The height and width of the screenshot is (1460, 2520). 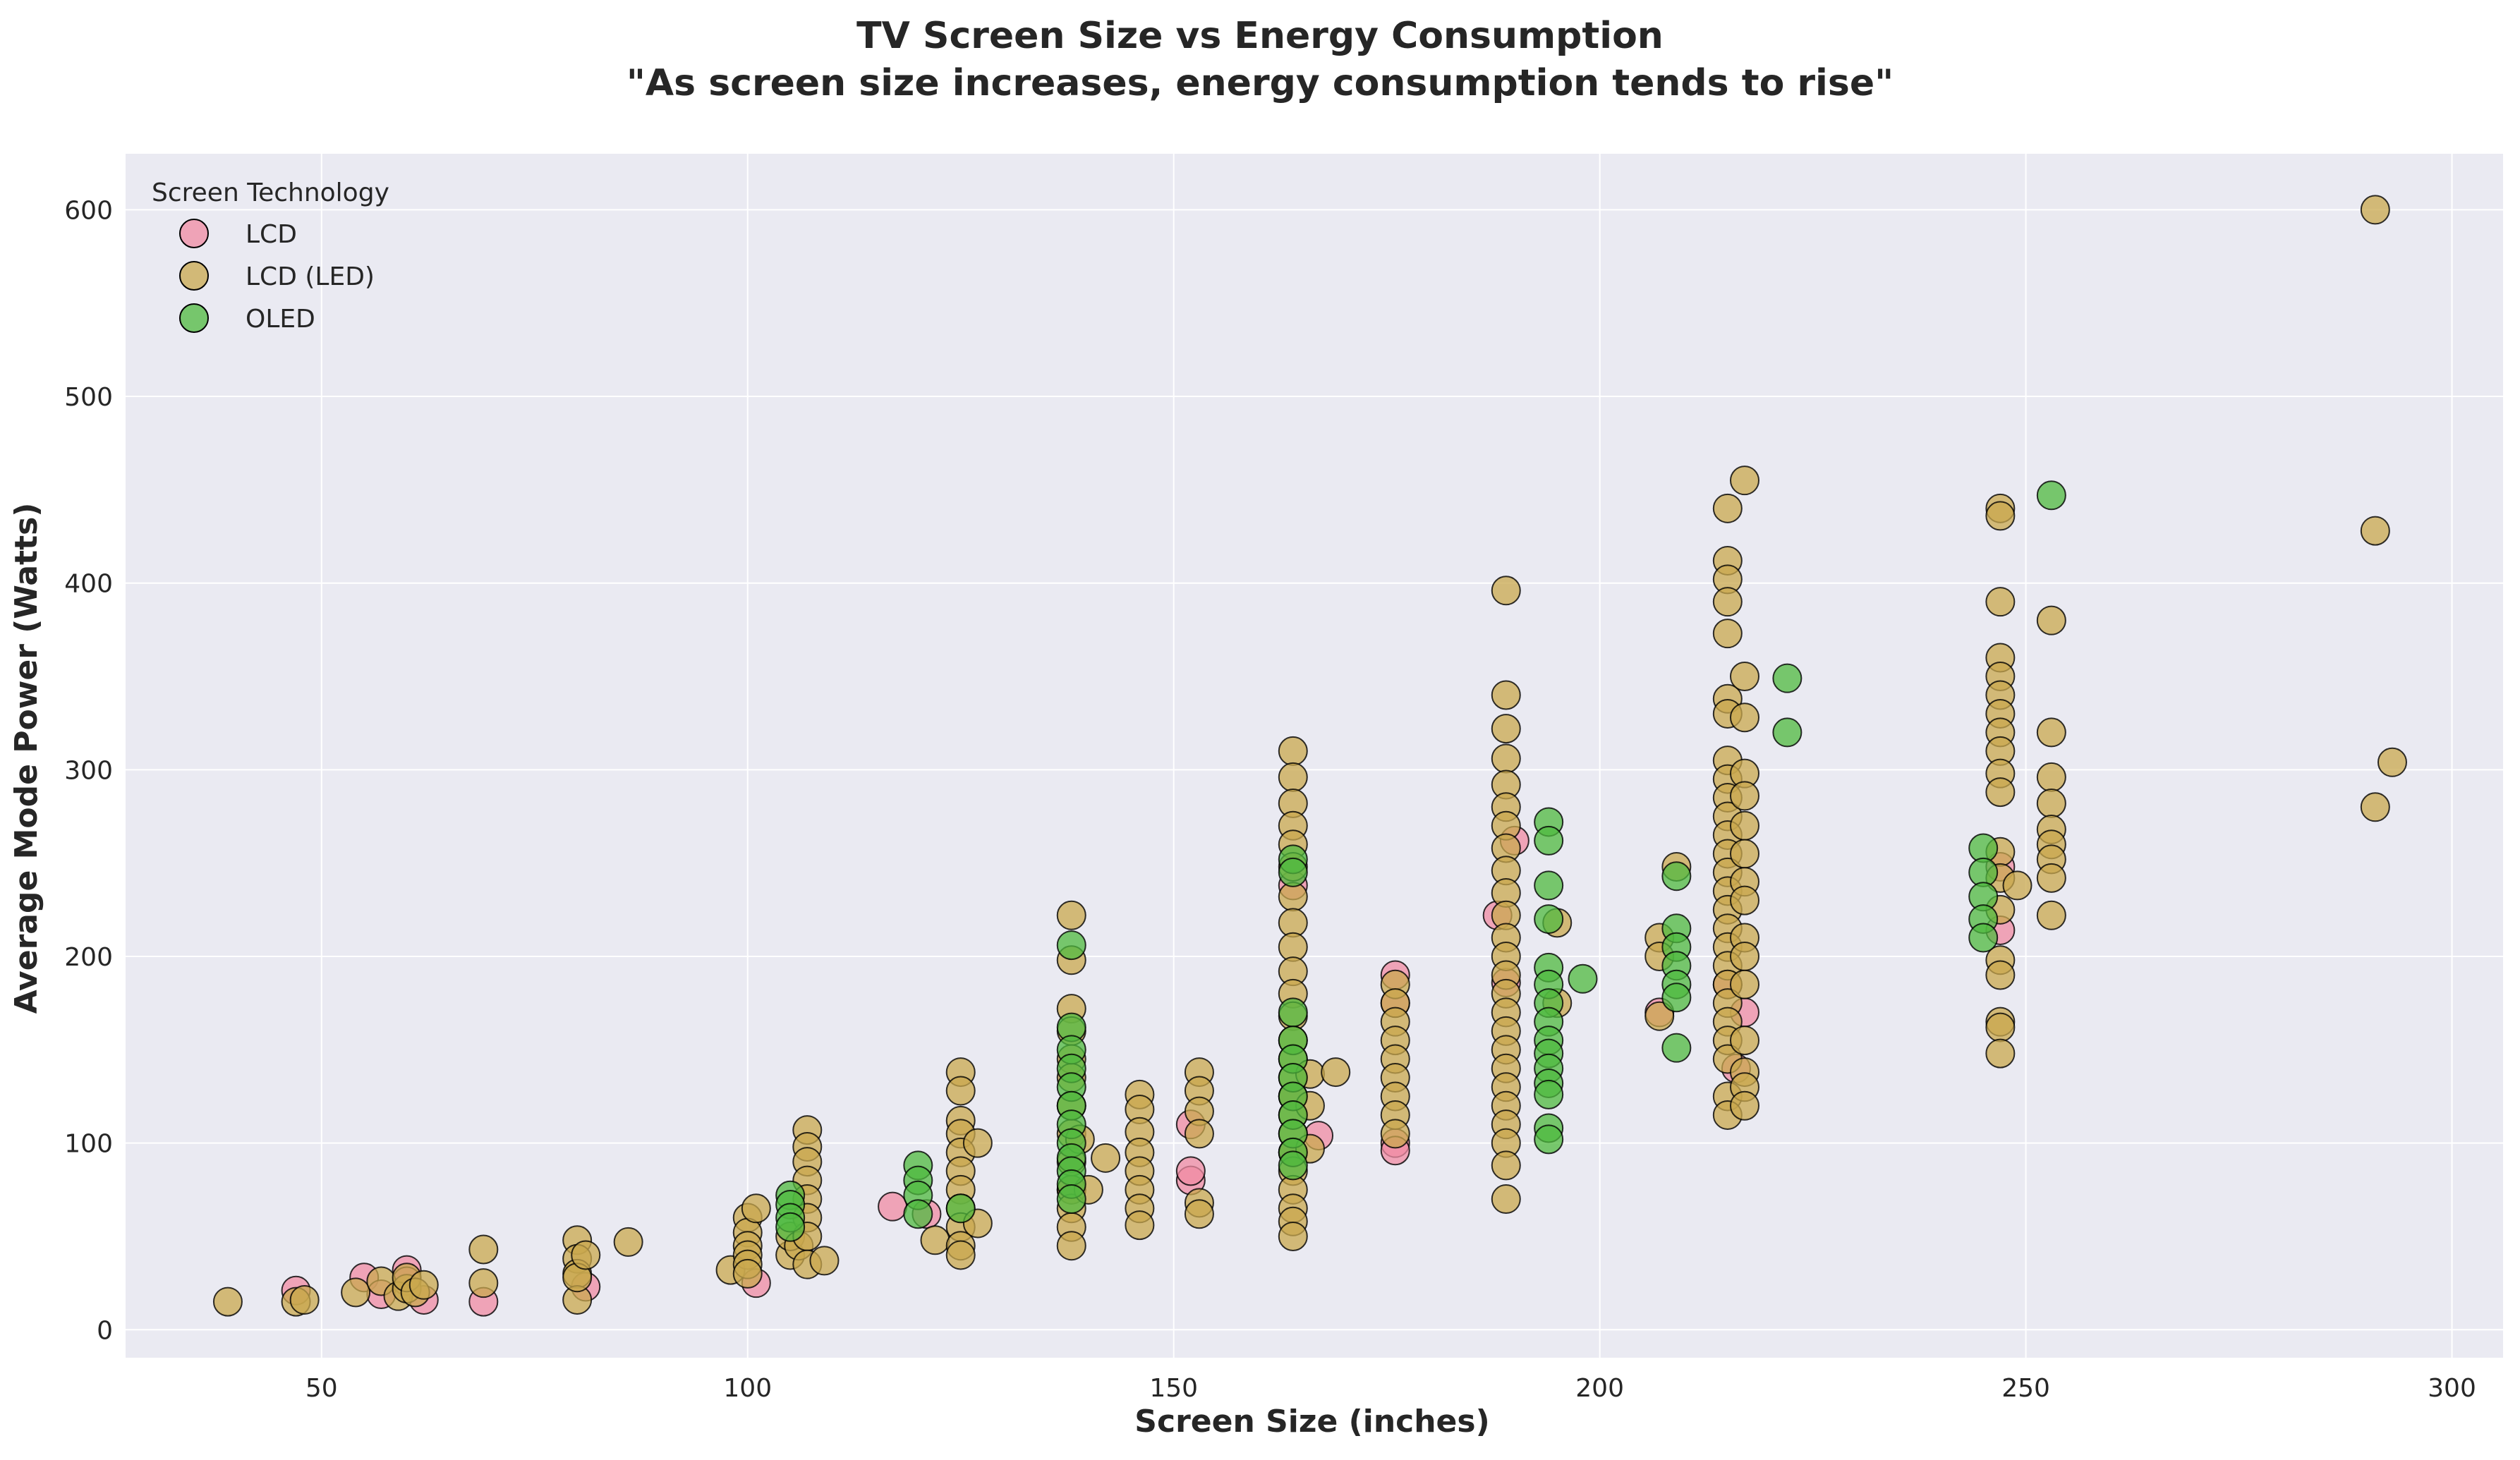 I want to click on x-tick-label: 50, so click(x=322, y=1388).